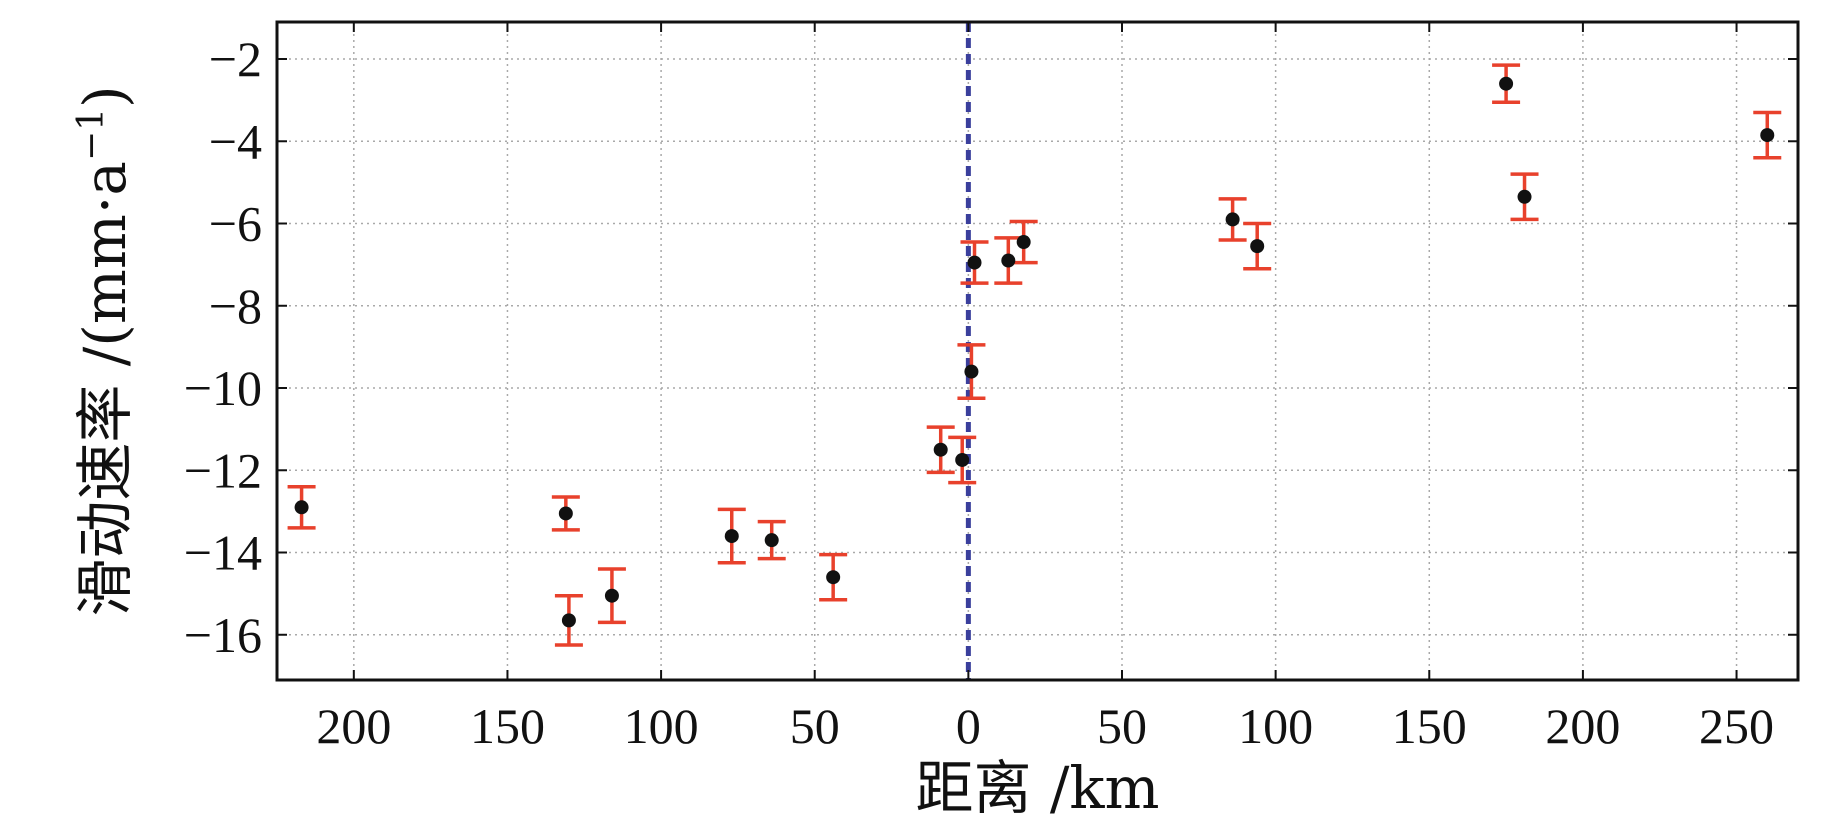 The height and width of the screenshot is (827, 1843). Describe the element at coordinates (1736, 726) in the screenshot. I see `x-tick-label: 250` at that location.